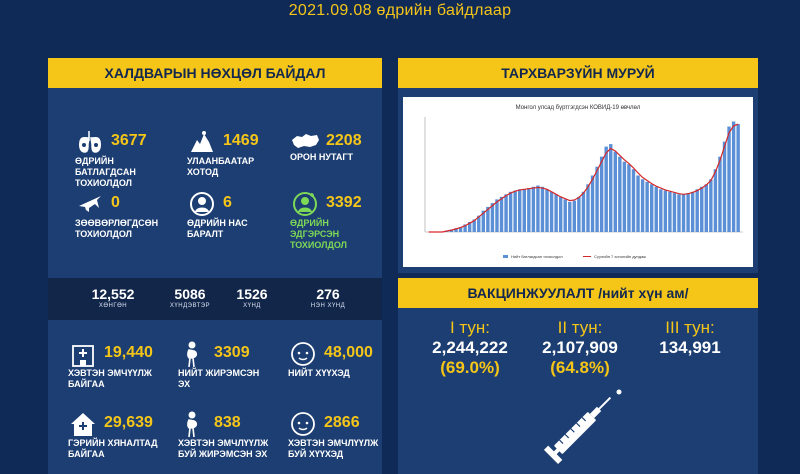 The height and width of the screenshot is (474, 800). I want to click on care-panel, so click(215, 397).